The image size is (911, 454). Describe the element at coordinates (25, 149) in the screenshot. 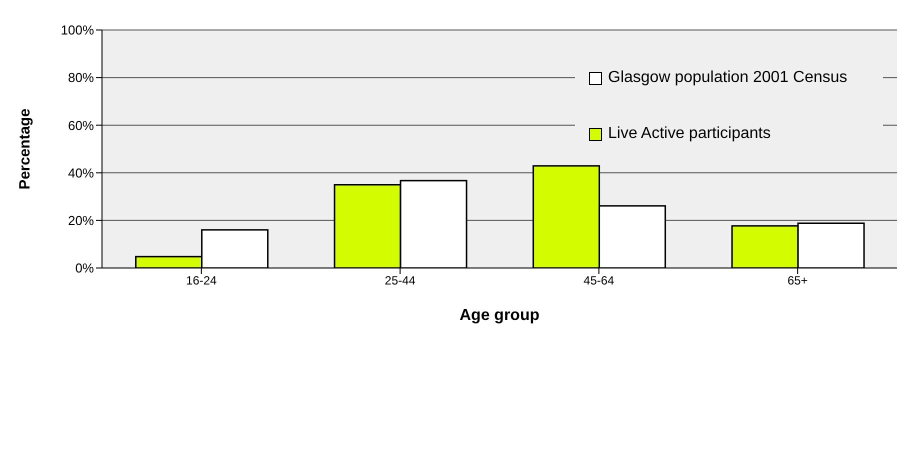

I see `y-axis-title: Percentage` at that location.